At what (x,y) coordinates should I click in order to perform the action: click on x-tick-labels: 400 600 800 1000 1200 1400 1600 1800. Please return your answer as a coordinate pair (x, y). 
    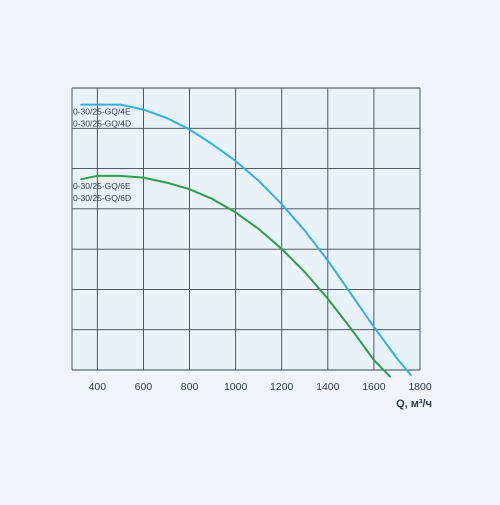
    Looking at the image, I should click on (260, 387).